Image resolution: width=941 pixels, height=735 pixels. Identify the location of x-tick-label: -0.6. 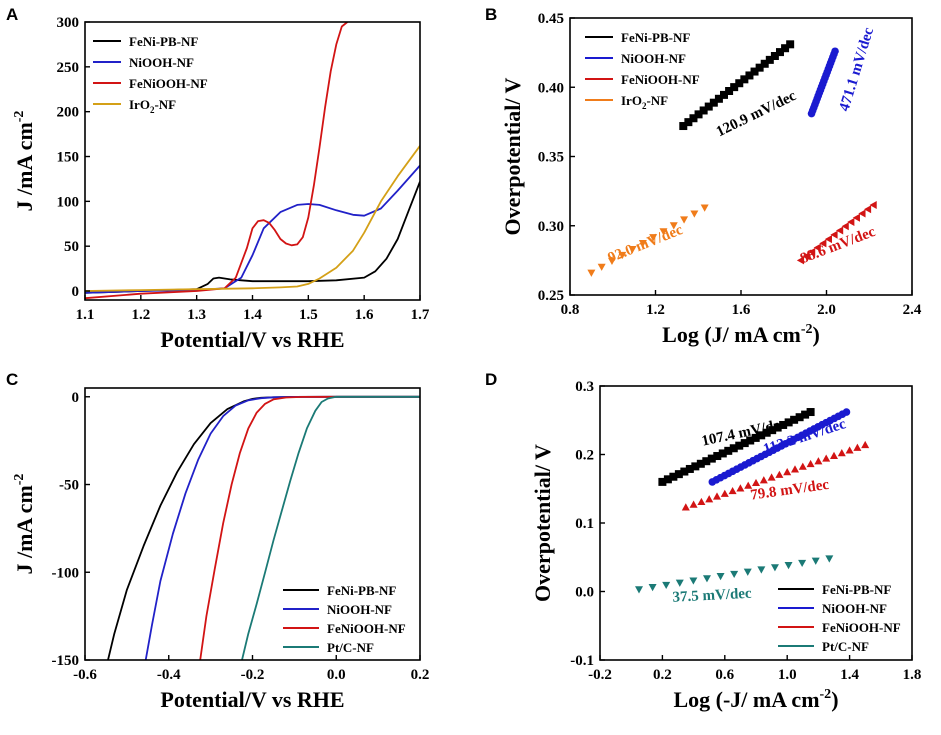
(85, 675).